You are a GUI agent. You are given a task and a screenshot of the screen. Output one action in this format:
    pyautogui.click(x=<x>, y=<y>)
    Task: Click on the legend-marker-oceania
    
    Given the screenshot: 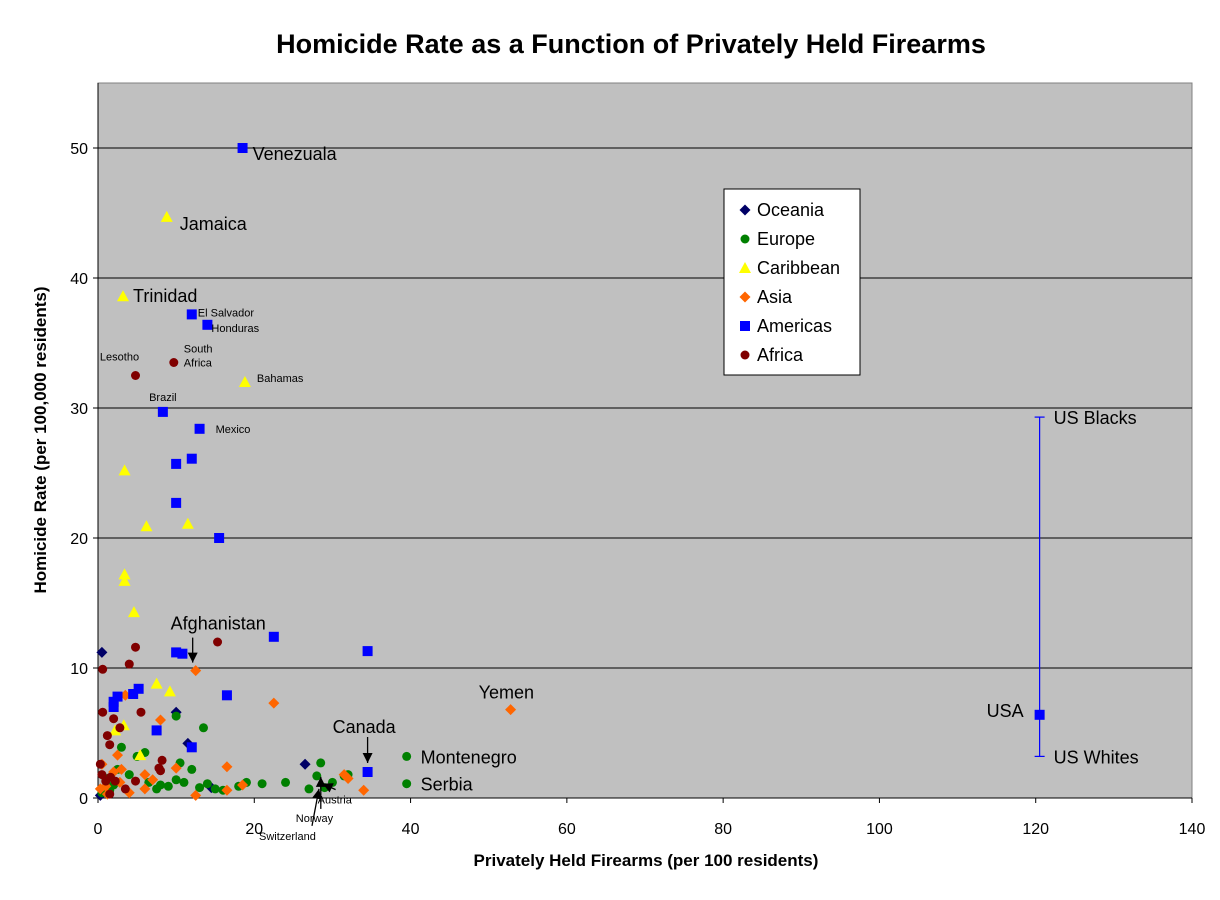 What is the action you would take?
    pyautogui.click(x=745, y=210)
    